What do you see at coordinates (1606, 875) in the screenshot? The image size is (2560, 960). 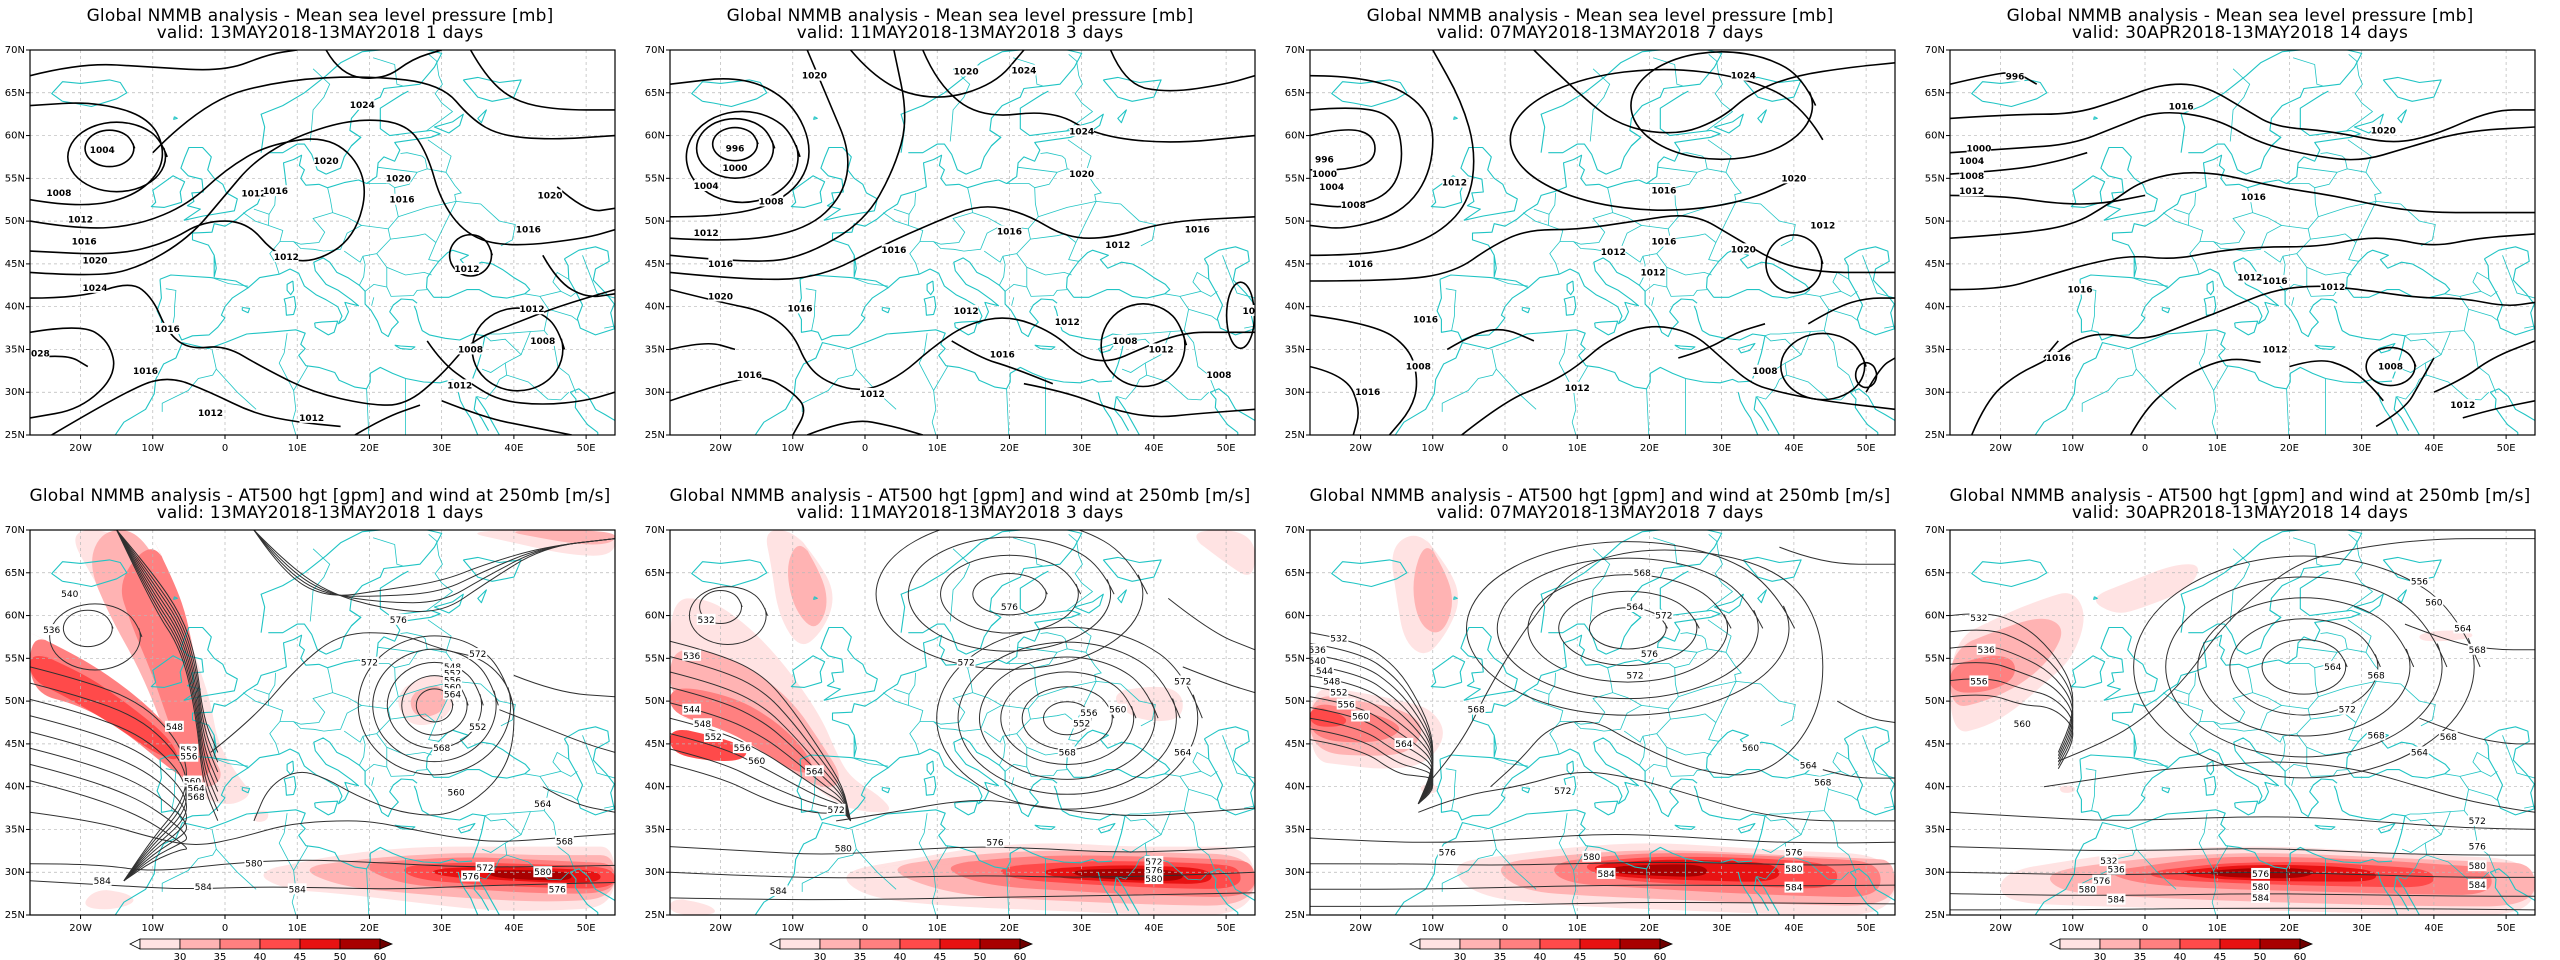 I see `contour-label: 584` at bounding box center [1606, 875].